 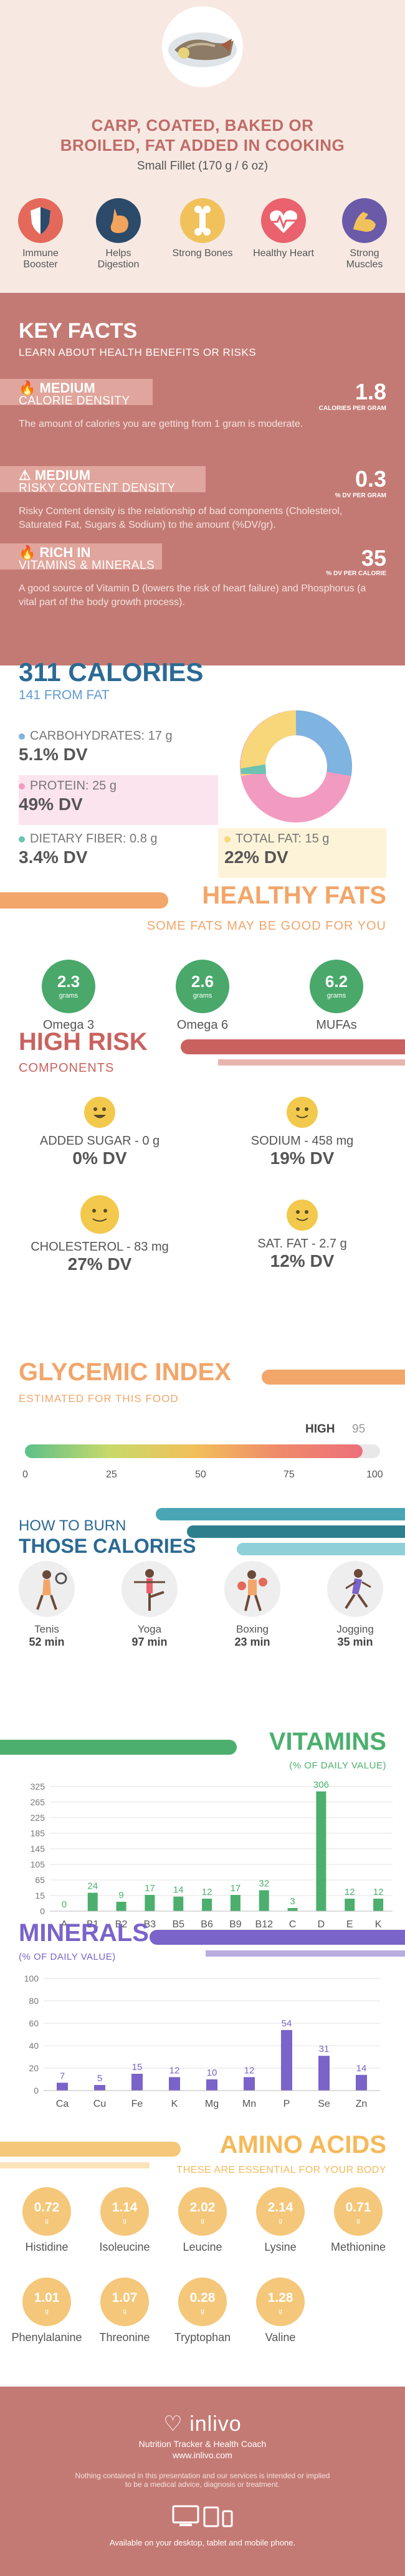 What do you see at coordinates (212, 2104) in the screenshot?
I see `x-tick-label: Mg` at bounding box center [212, 2104].